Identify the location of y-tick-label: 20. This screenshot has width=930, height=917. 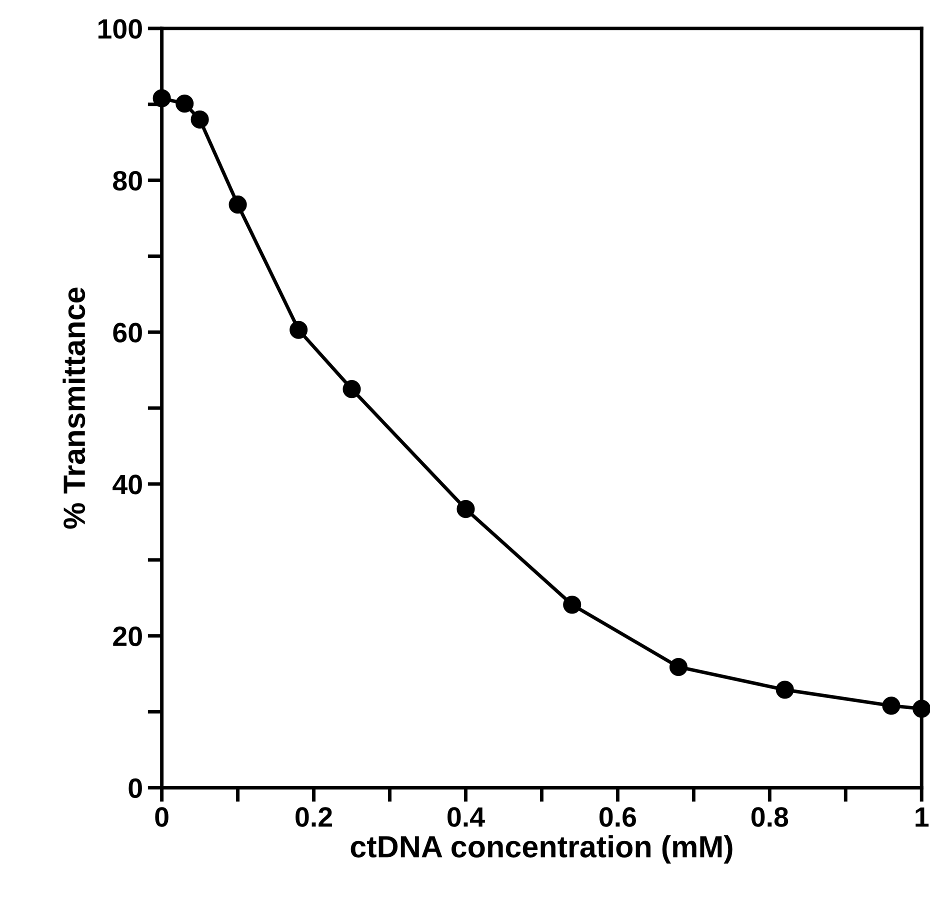
(127, 636).